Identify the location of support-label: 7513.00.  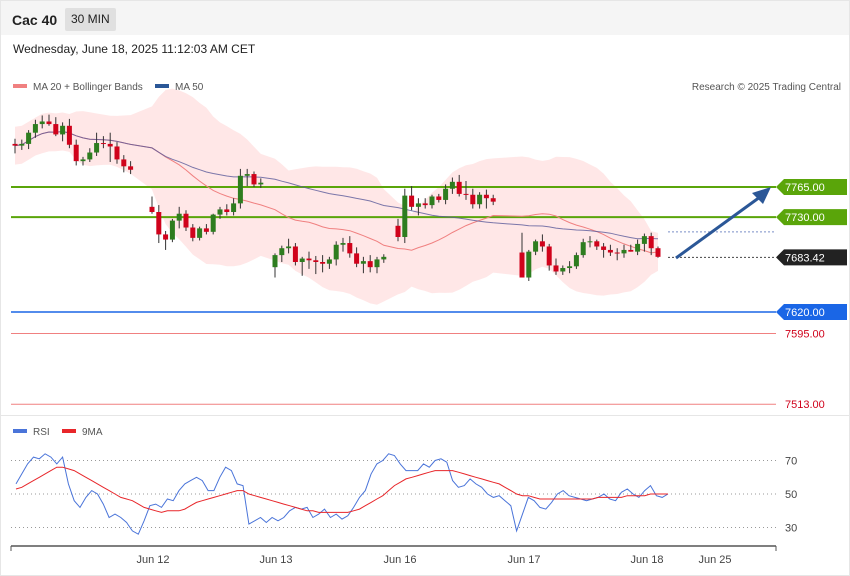
(805, 405).